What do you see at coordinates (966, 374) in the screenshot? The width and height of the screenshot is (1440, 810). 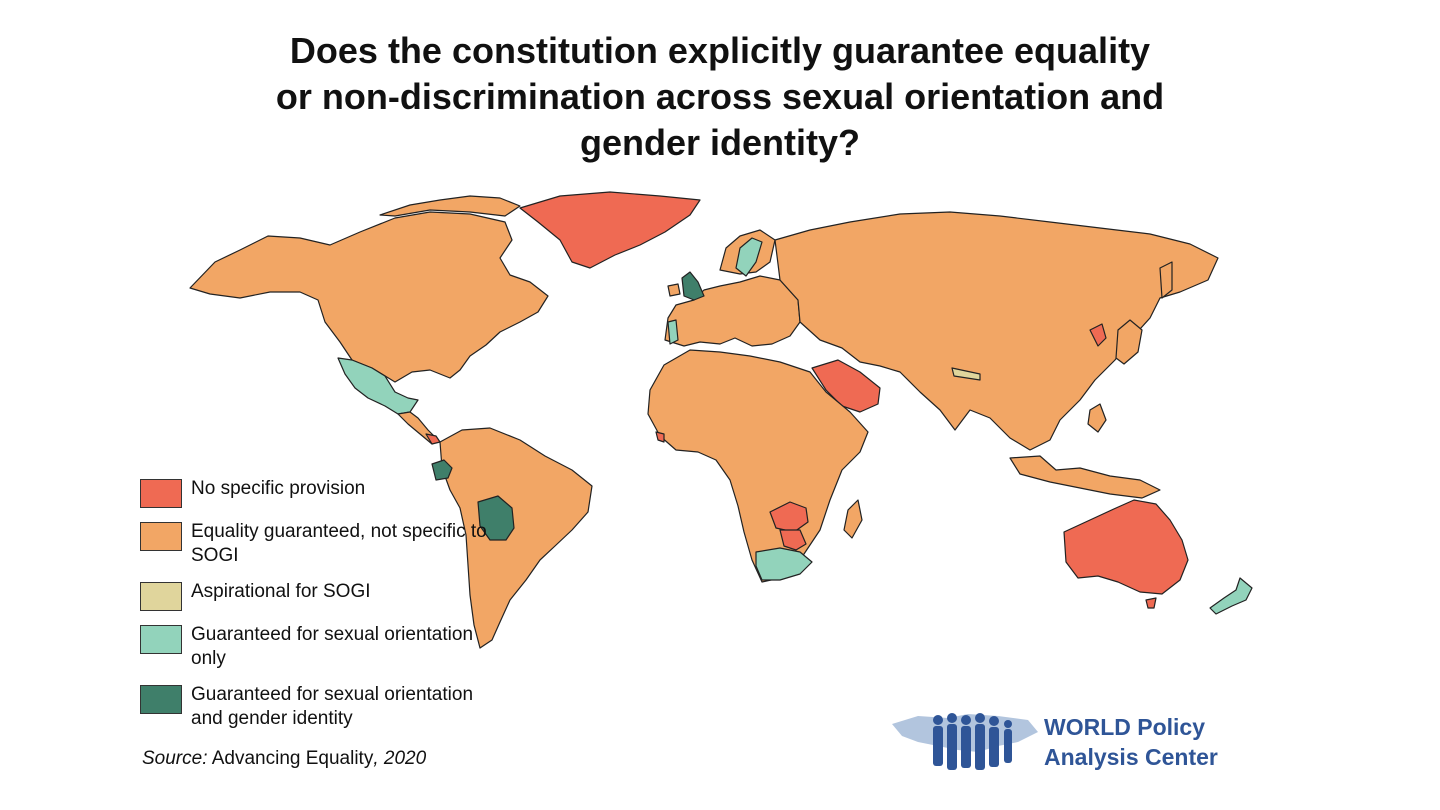 I see `country-nepal` at bounding box center [966, 374].